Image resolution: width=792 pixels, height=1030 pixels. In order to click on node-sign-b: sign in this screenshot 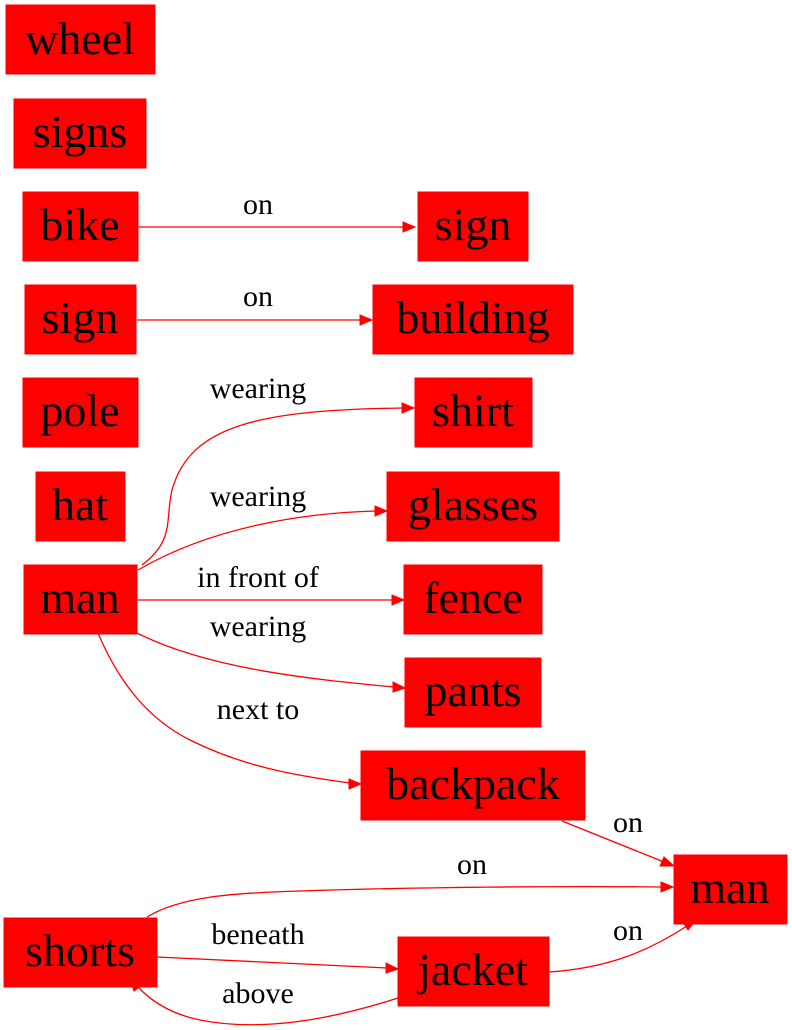, I will do `click(80, 319)`.